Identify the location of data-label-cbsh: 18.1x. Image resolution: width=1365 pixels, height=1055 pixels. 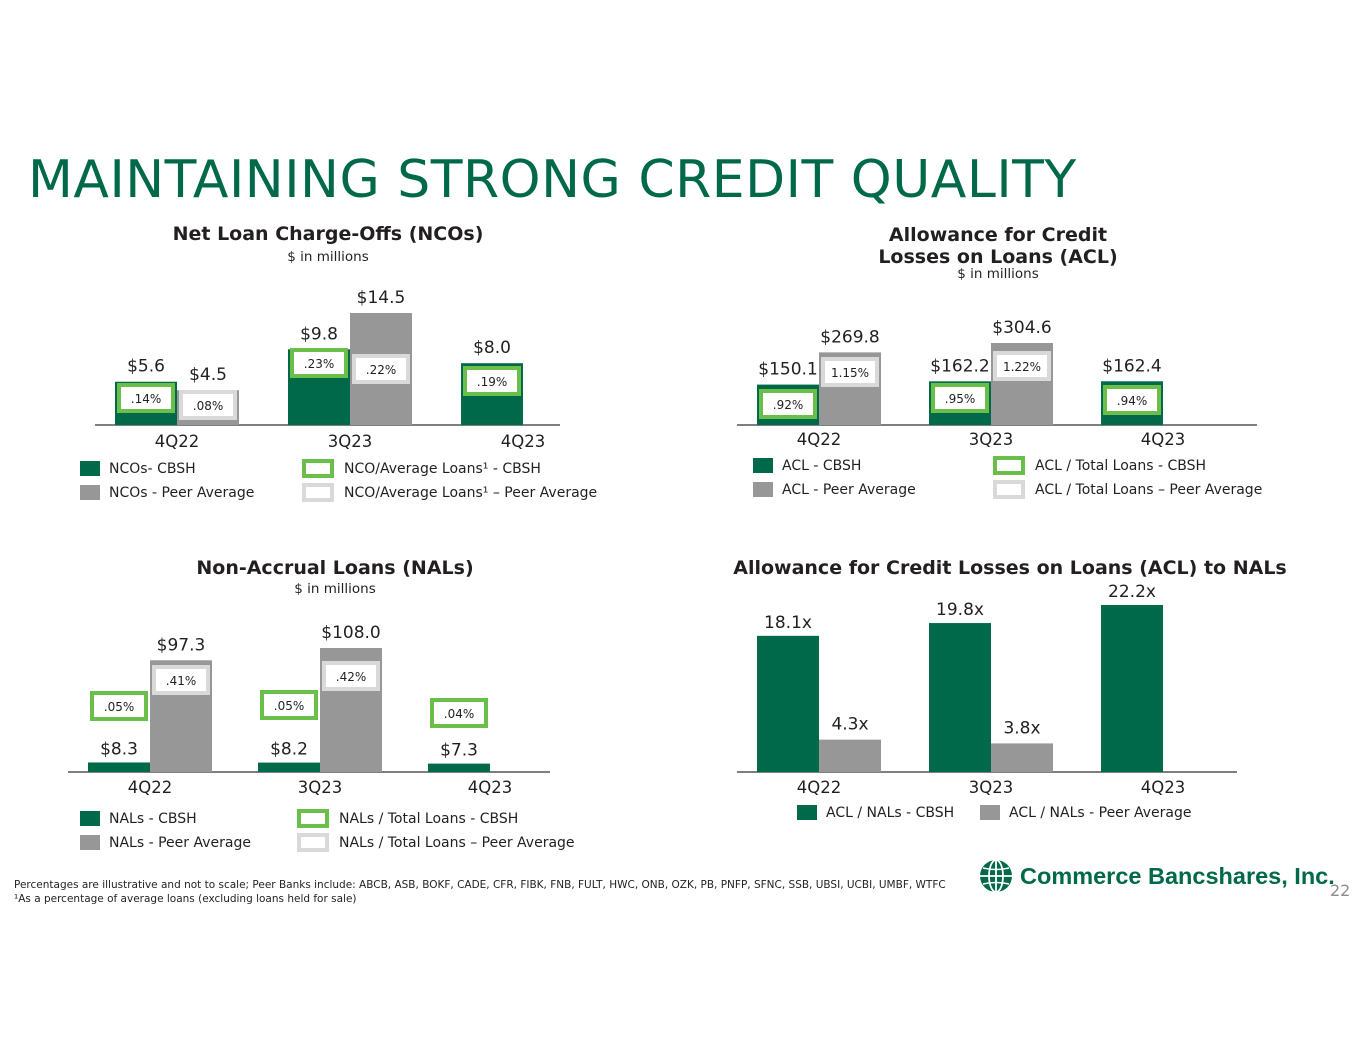
(788, 623).